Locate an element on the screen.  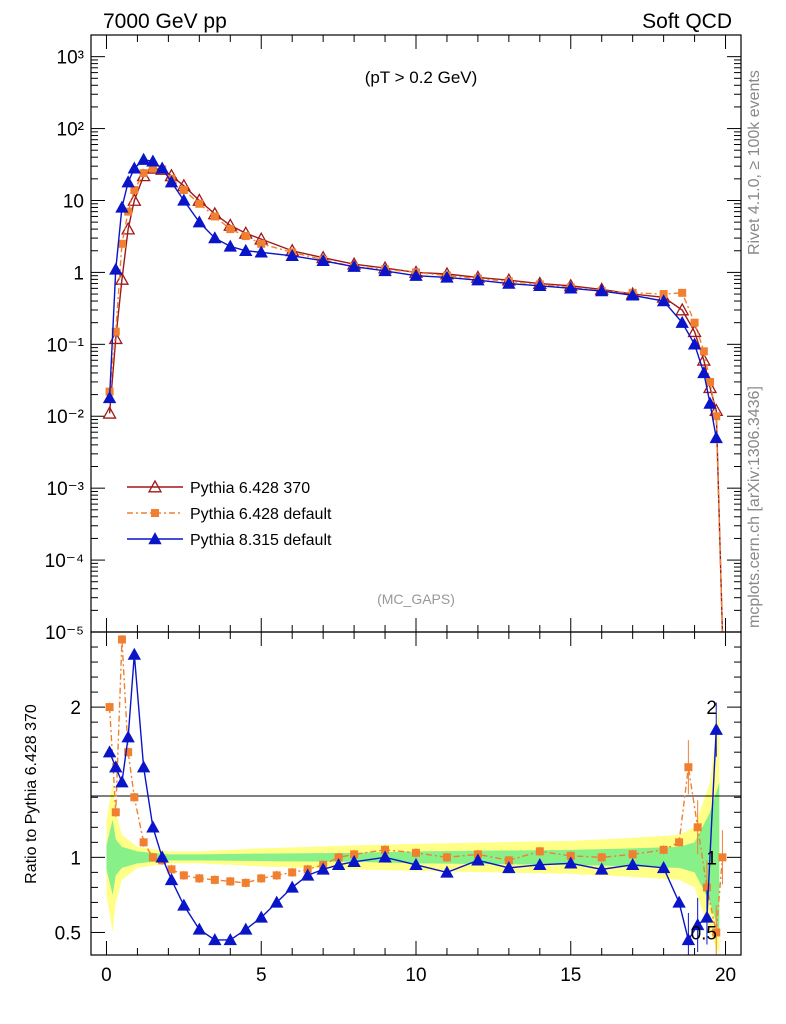
rivet-version-label: Rivet 4.1.0, ≥ 100k events is located at coordinates (754, 162).